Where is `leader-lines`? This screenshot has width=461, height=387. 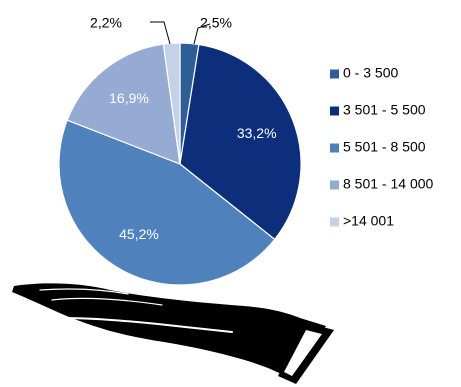
leader-lines is located at coordinates (180, 33).